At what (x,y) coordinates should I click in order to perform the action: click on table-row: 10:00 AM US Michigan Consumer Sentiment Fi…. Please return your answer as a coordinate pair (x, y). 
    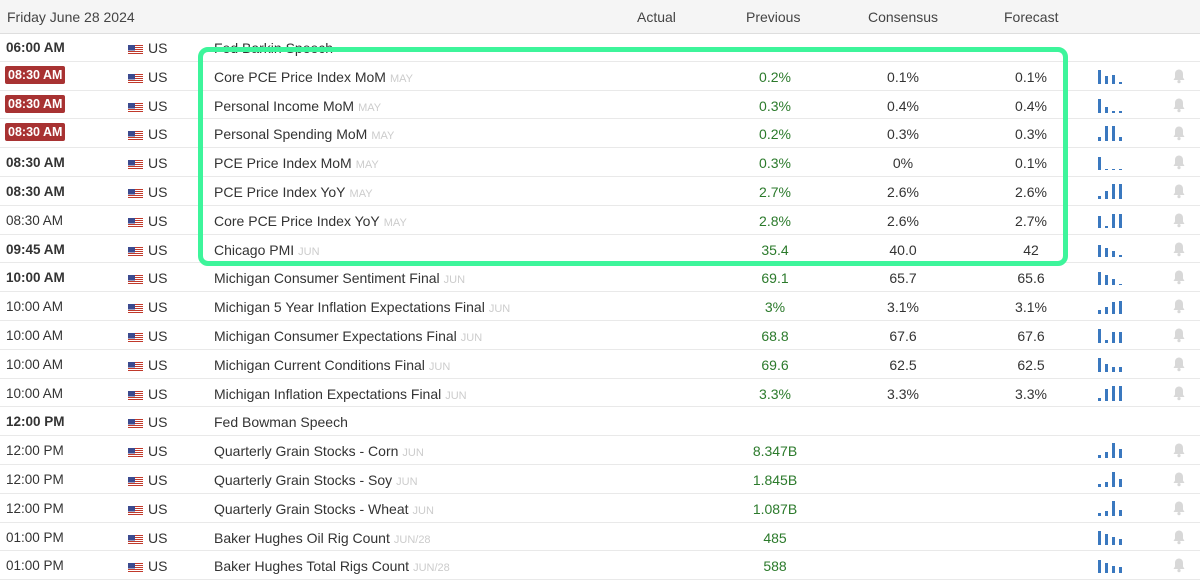
    Looking at the image, I should click on (600, 278).